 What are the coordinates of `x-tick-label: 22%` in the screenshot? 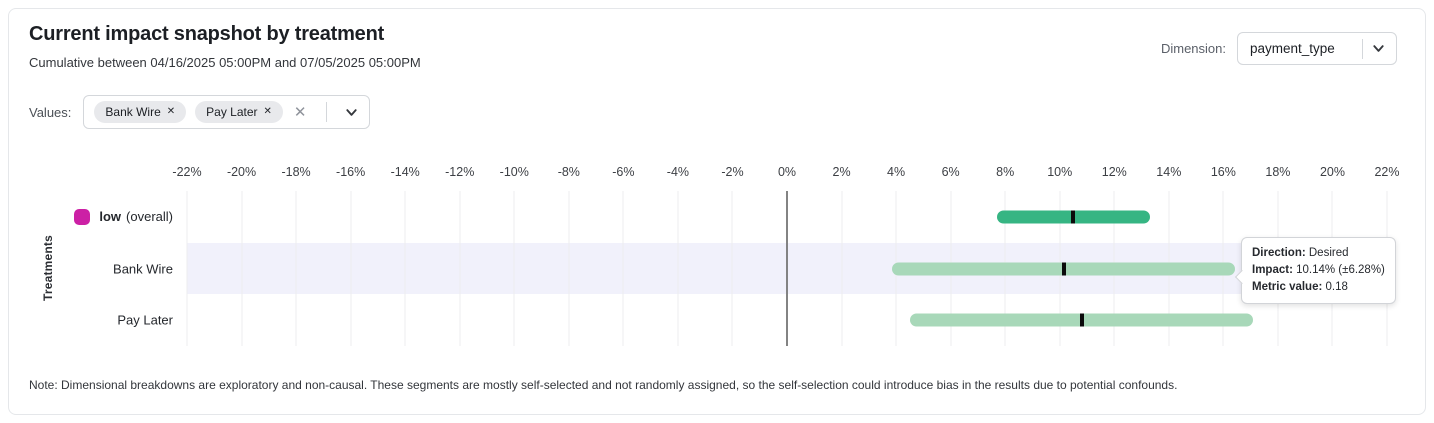 It's located at (1387, 172).